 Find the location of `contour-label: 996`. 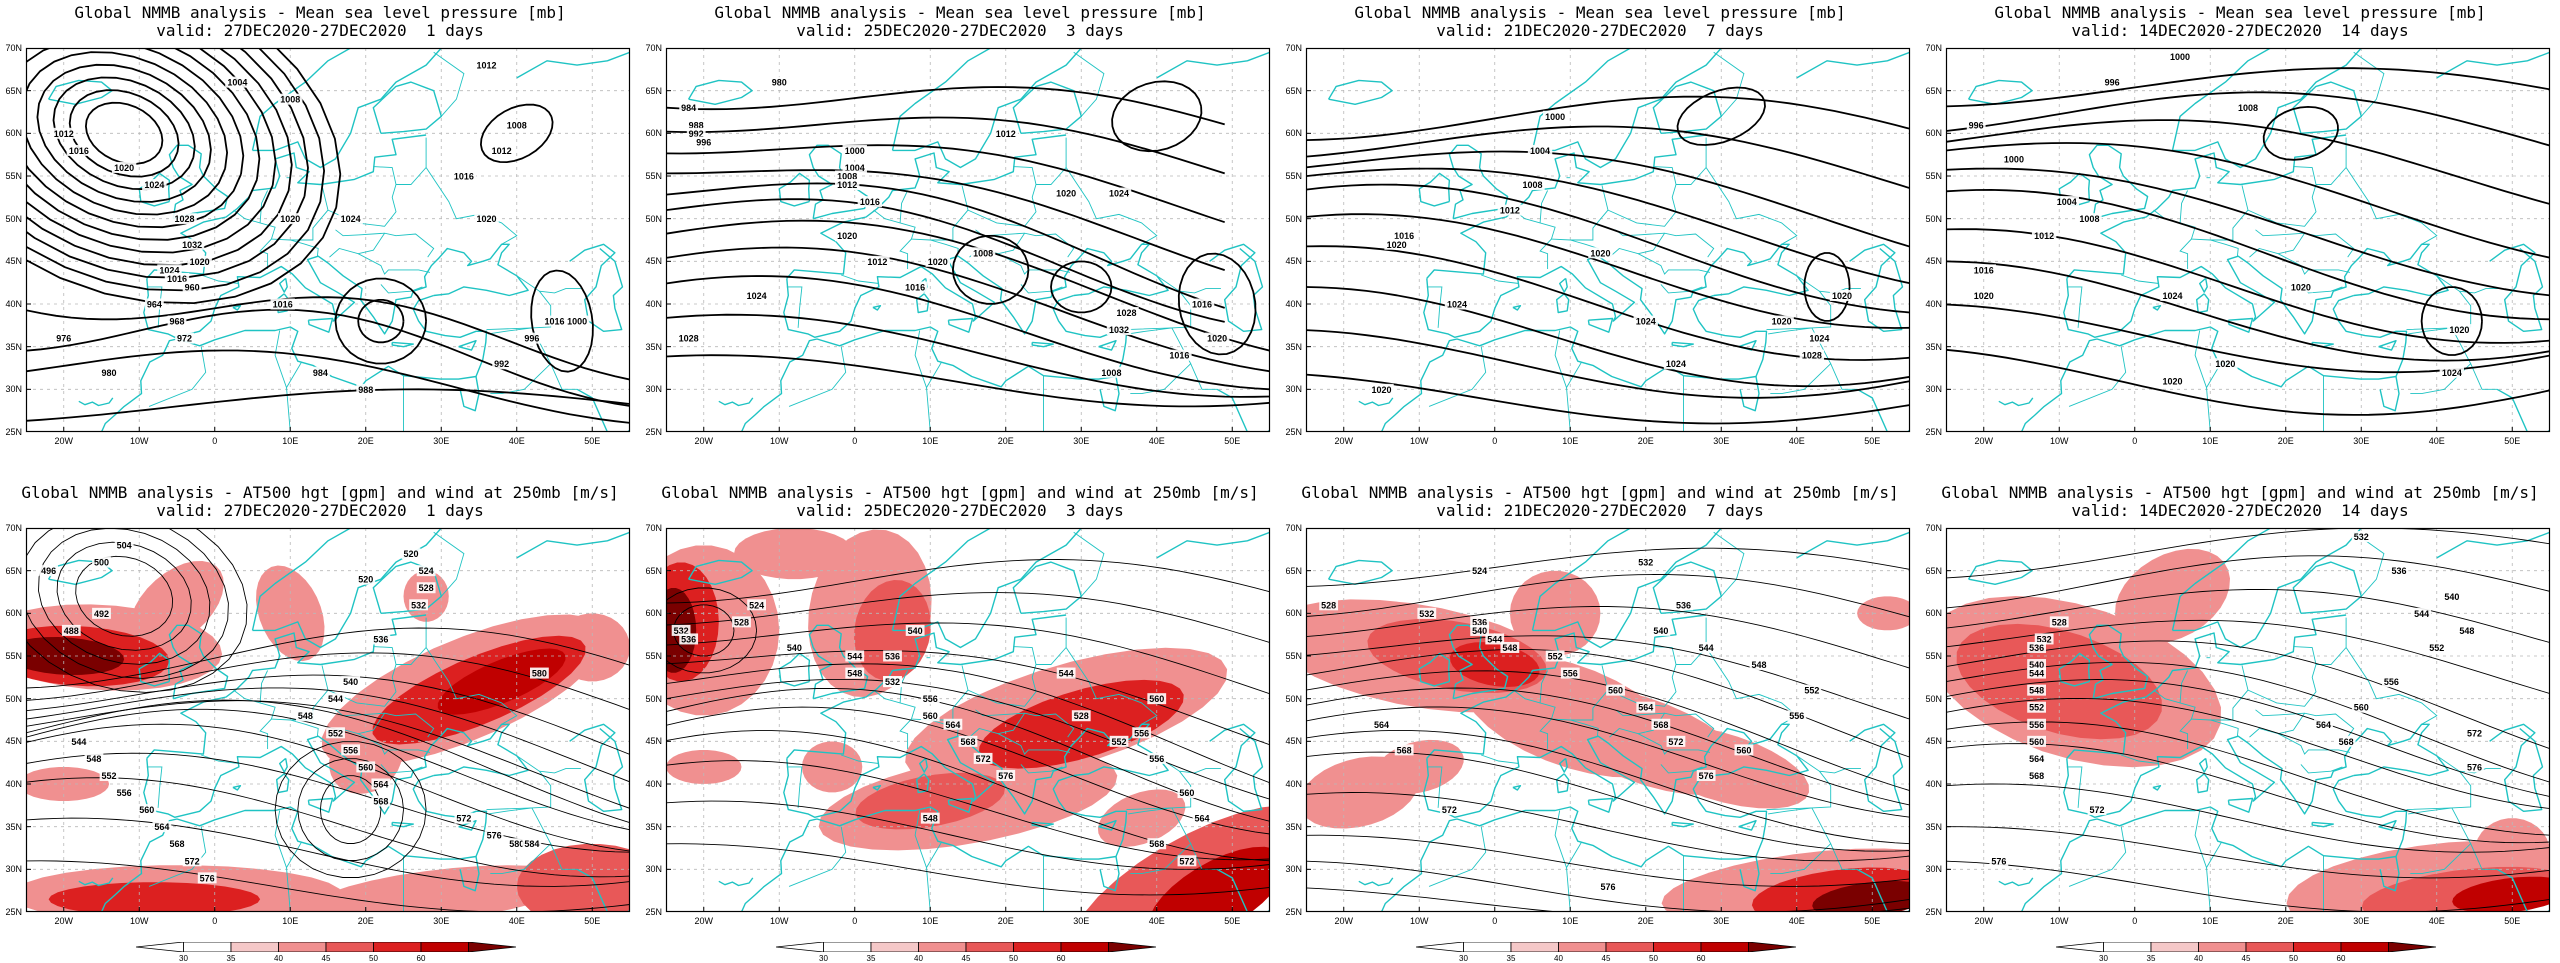

contour-label: 996 is located at coordinates (531, 339).